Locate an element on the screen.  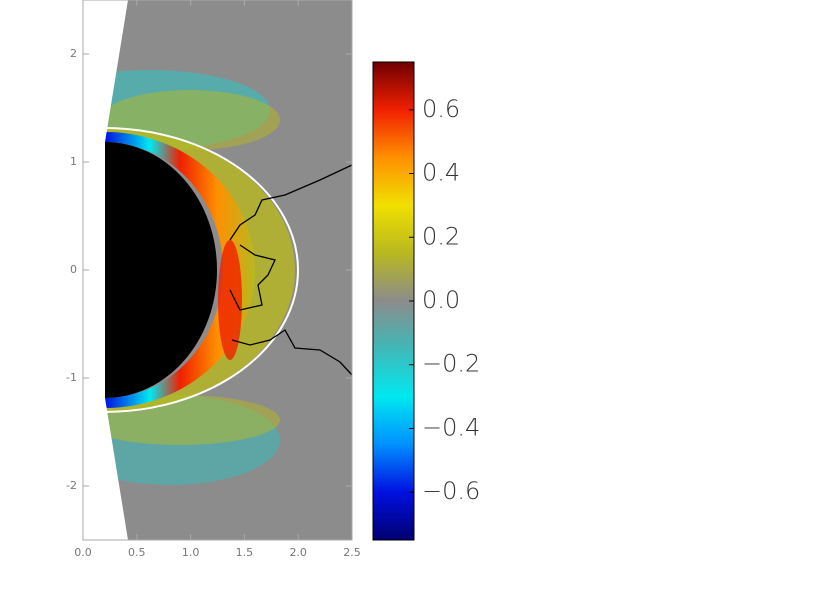
x-tick-label: 1.0 is located at coordinates (191, 552).